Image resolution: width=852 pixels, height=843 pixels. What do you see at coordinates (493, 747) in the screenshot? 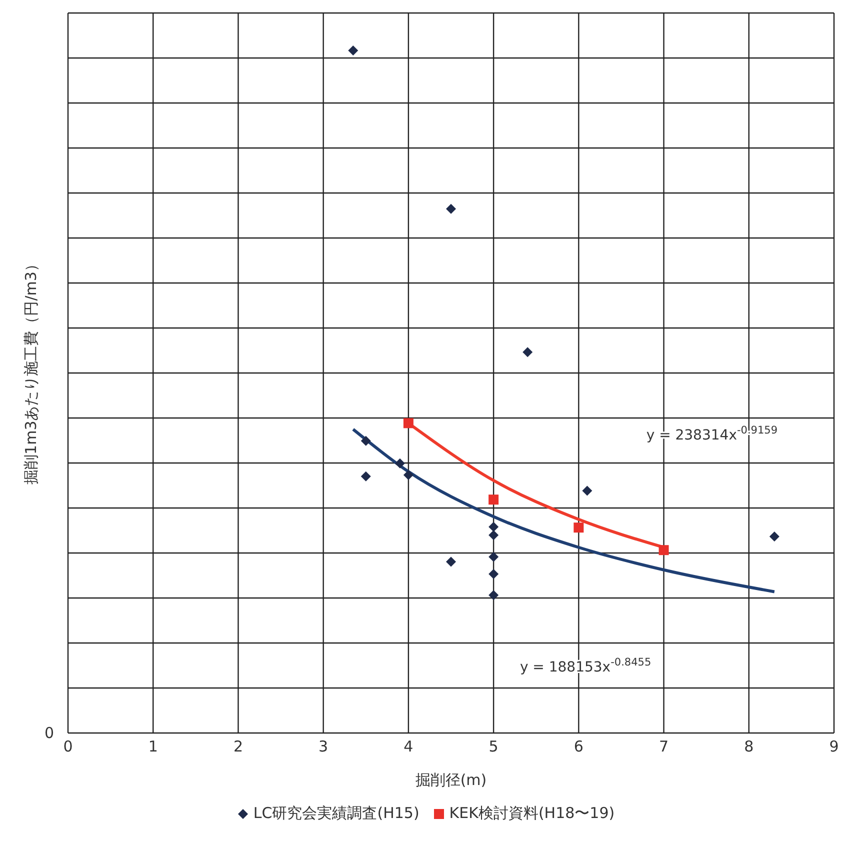
I see `x-tick-label: 5` at bounding box center [493, 747].